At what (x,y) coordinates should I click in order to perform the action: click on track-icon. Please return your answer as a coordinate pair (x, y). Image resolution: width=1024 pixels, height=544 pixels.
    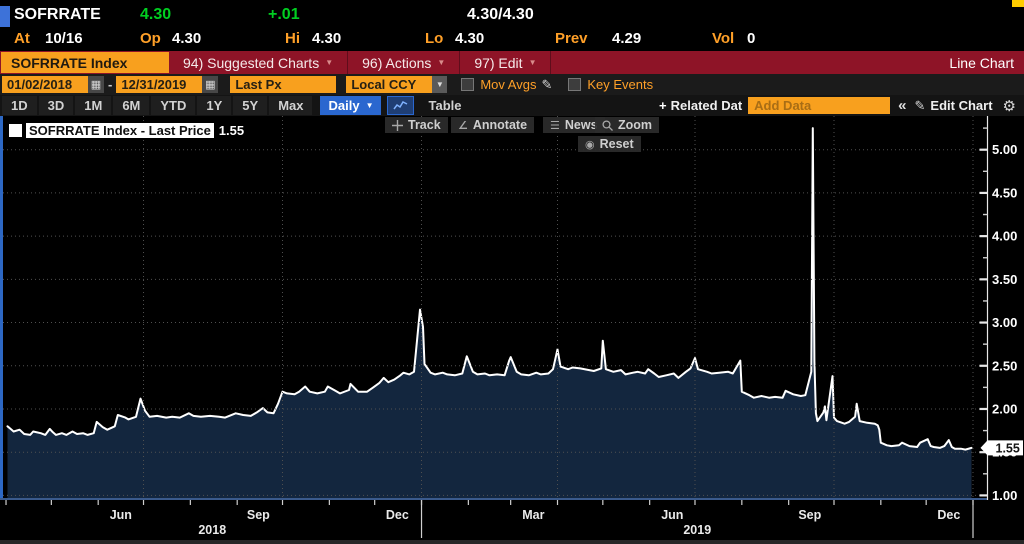
    Looking at the image, I should click on (397, 125).